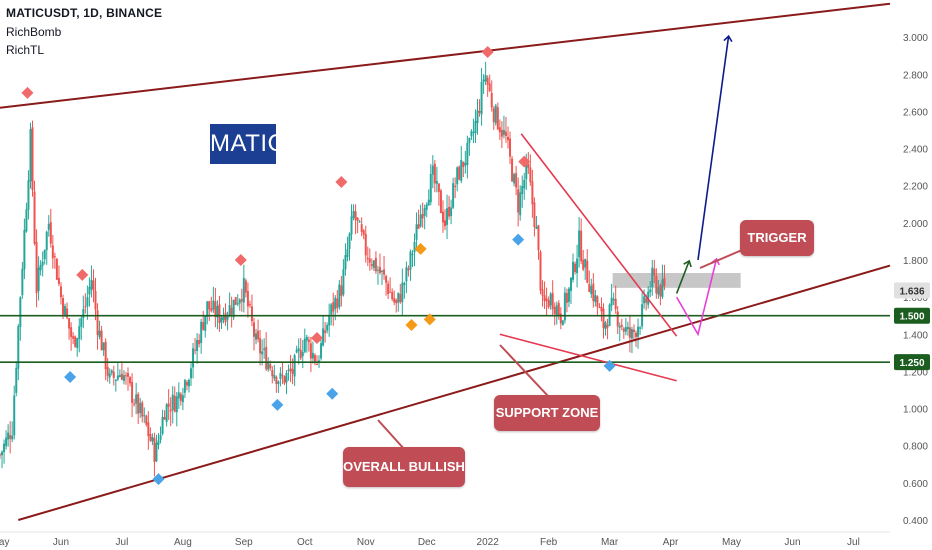 Image resolution: width=932 pixels, height=550 pixels. Describe the element at coordinates (524, 370) in the screenshot. I see `support-zone-pointer` at that location.